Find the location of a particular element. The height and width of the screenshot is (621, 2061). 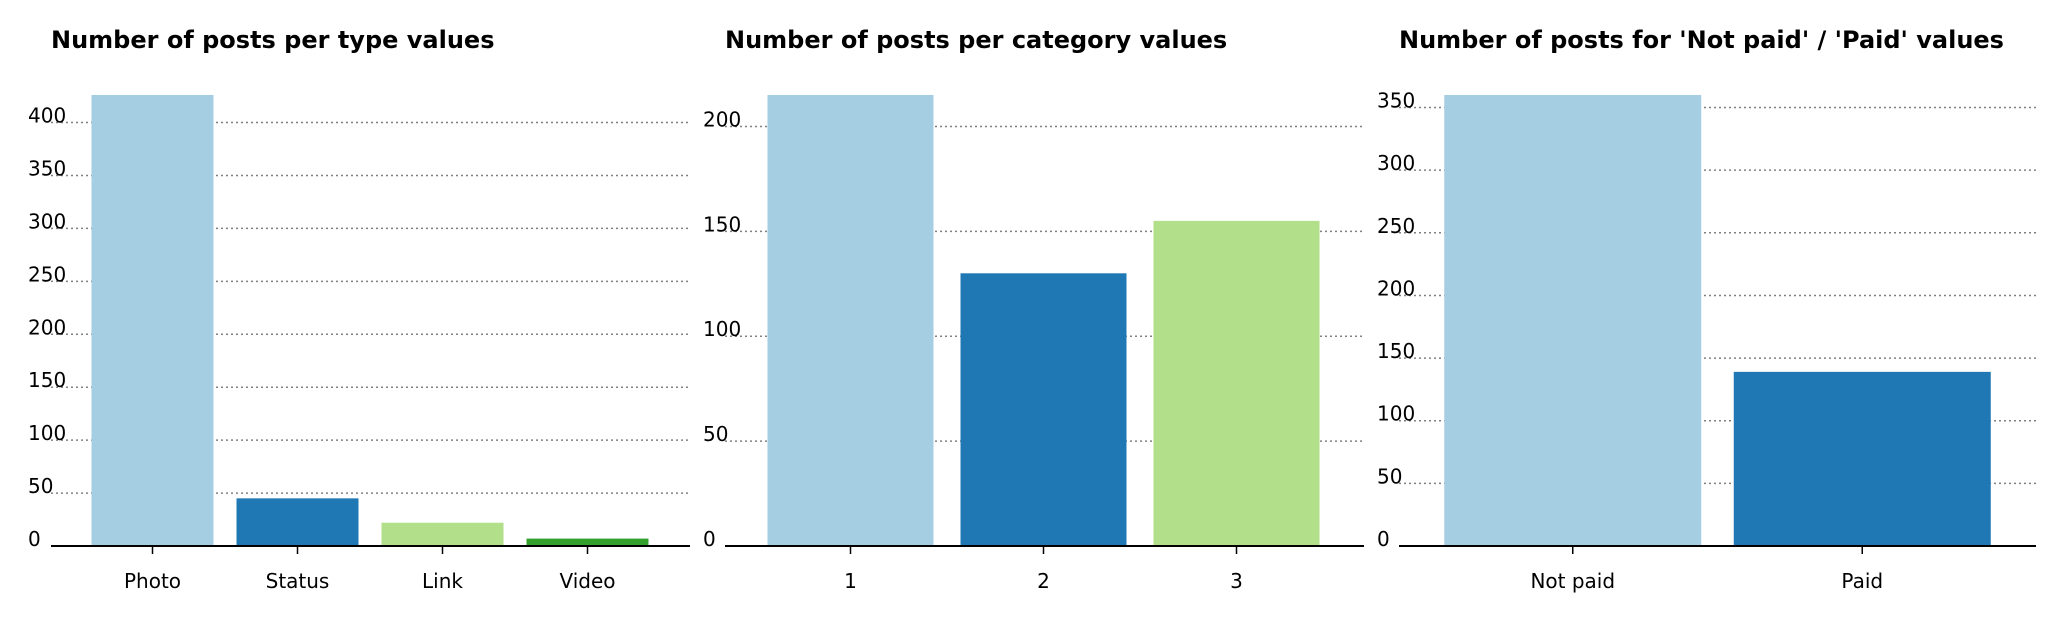

x-tick-labels: Not paid Paid is located at coordinates (1706, 569).